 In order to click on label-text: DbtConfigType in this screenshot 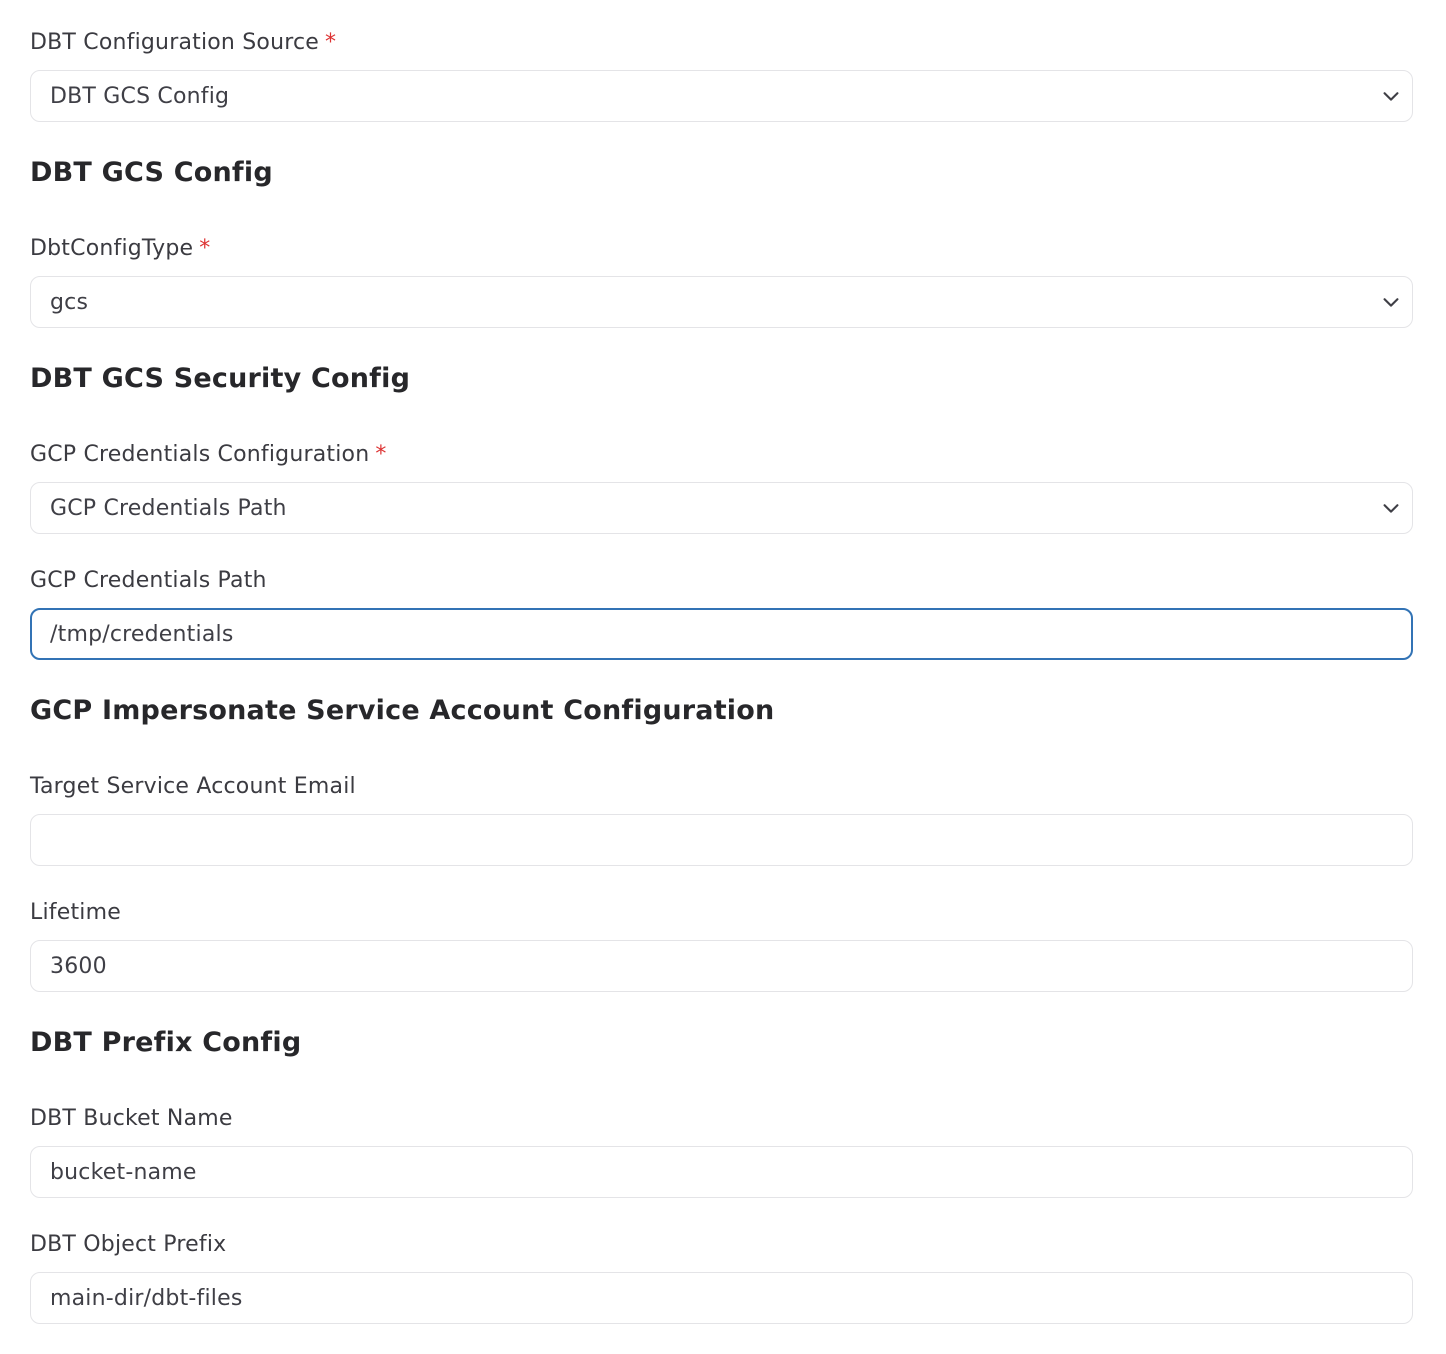, I will do `click(112, 248)`.